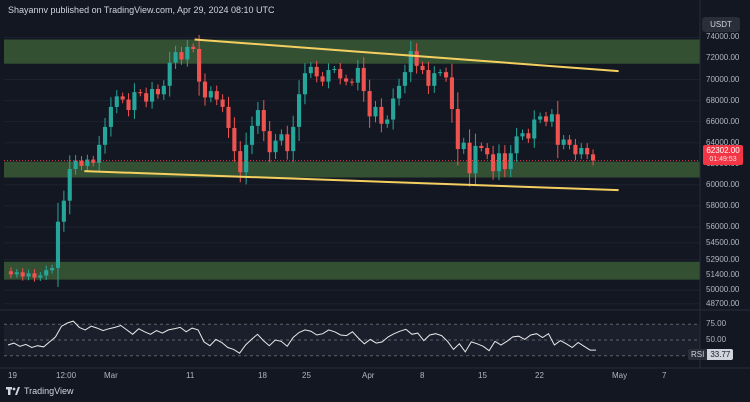 This screenshot has height=402, width=750. Describe the element at coordinates (723, 37) in the screenshot. I see `price-axis-label: 74000.00` at that location.